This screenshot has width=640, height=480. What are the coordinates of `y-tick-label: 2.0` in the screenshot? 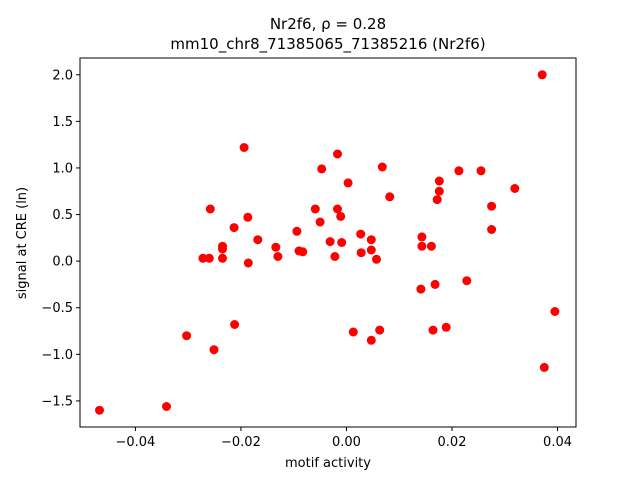 It's located at (62, 75).